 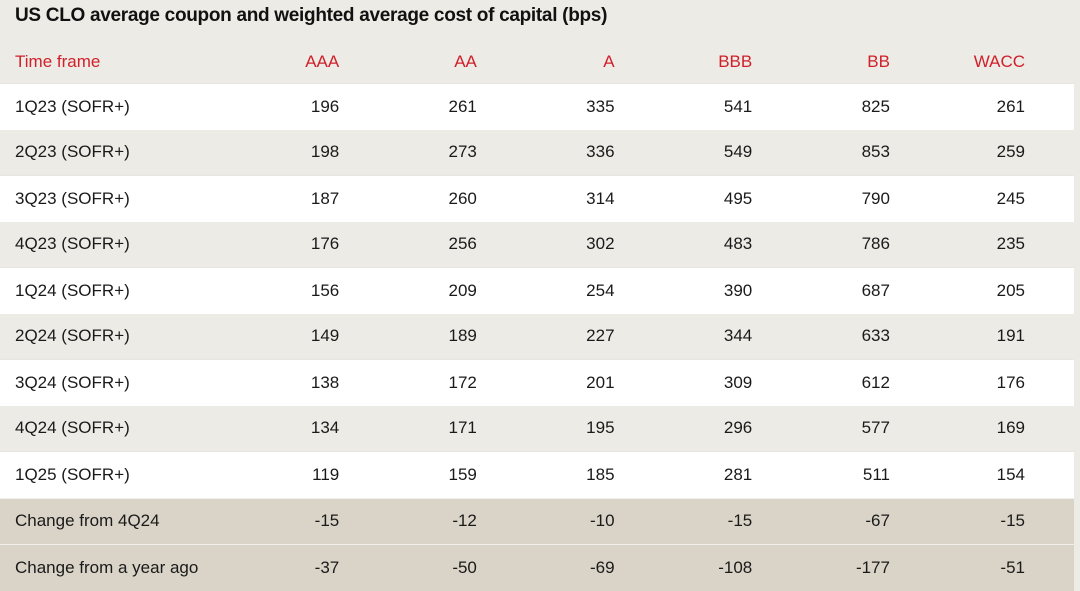 I want to click on cell-bb: 853, so click(x=821, y=152).